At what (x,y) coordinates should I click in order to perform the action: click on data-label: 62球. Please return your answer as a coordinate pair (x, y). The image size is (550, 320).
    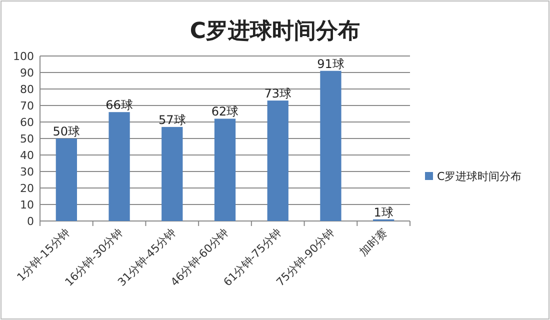
    Looking at the image, I should click on (225, 111).